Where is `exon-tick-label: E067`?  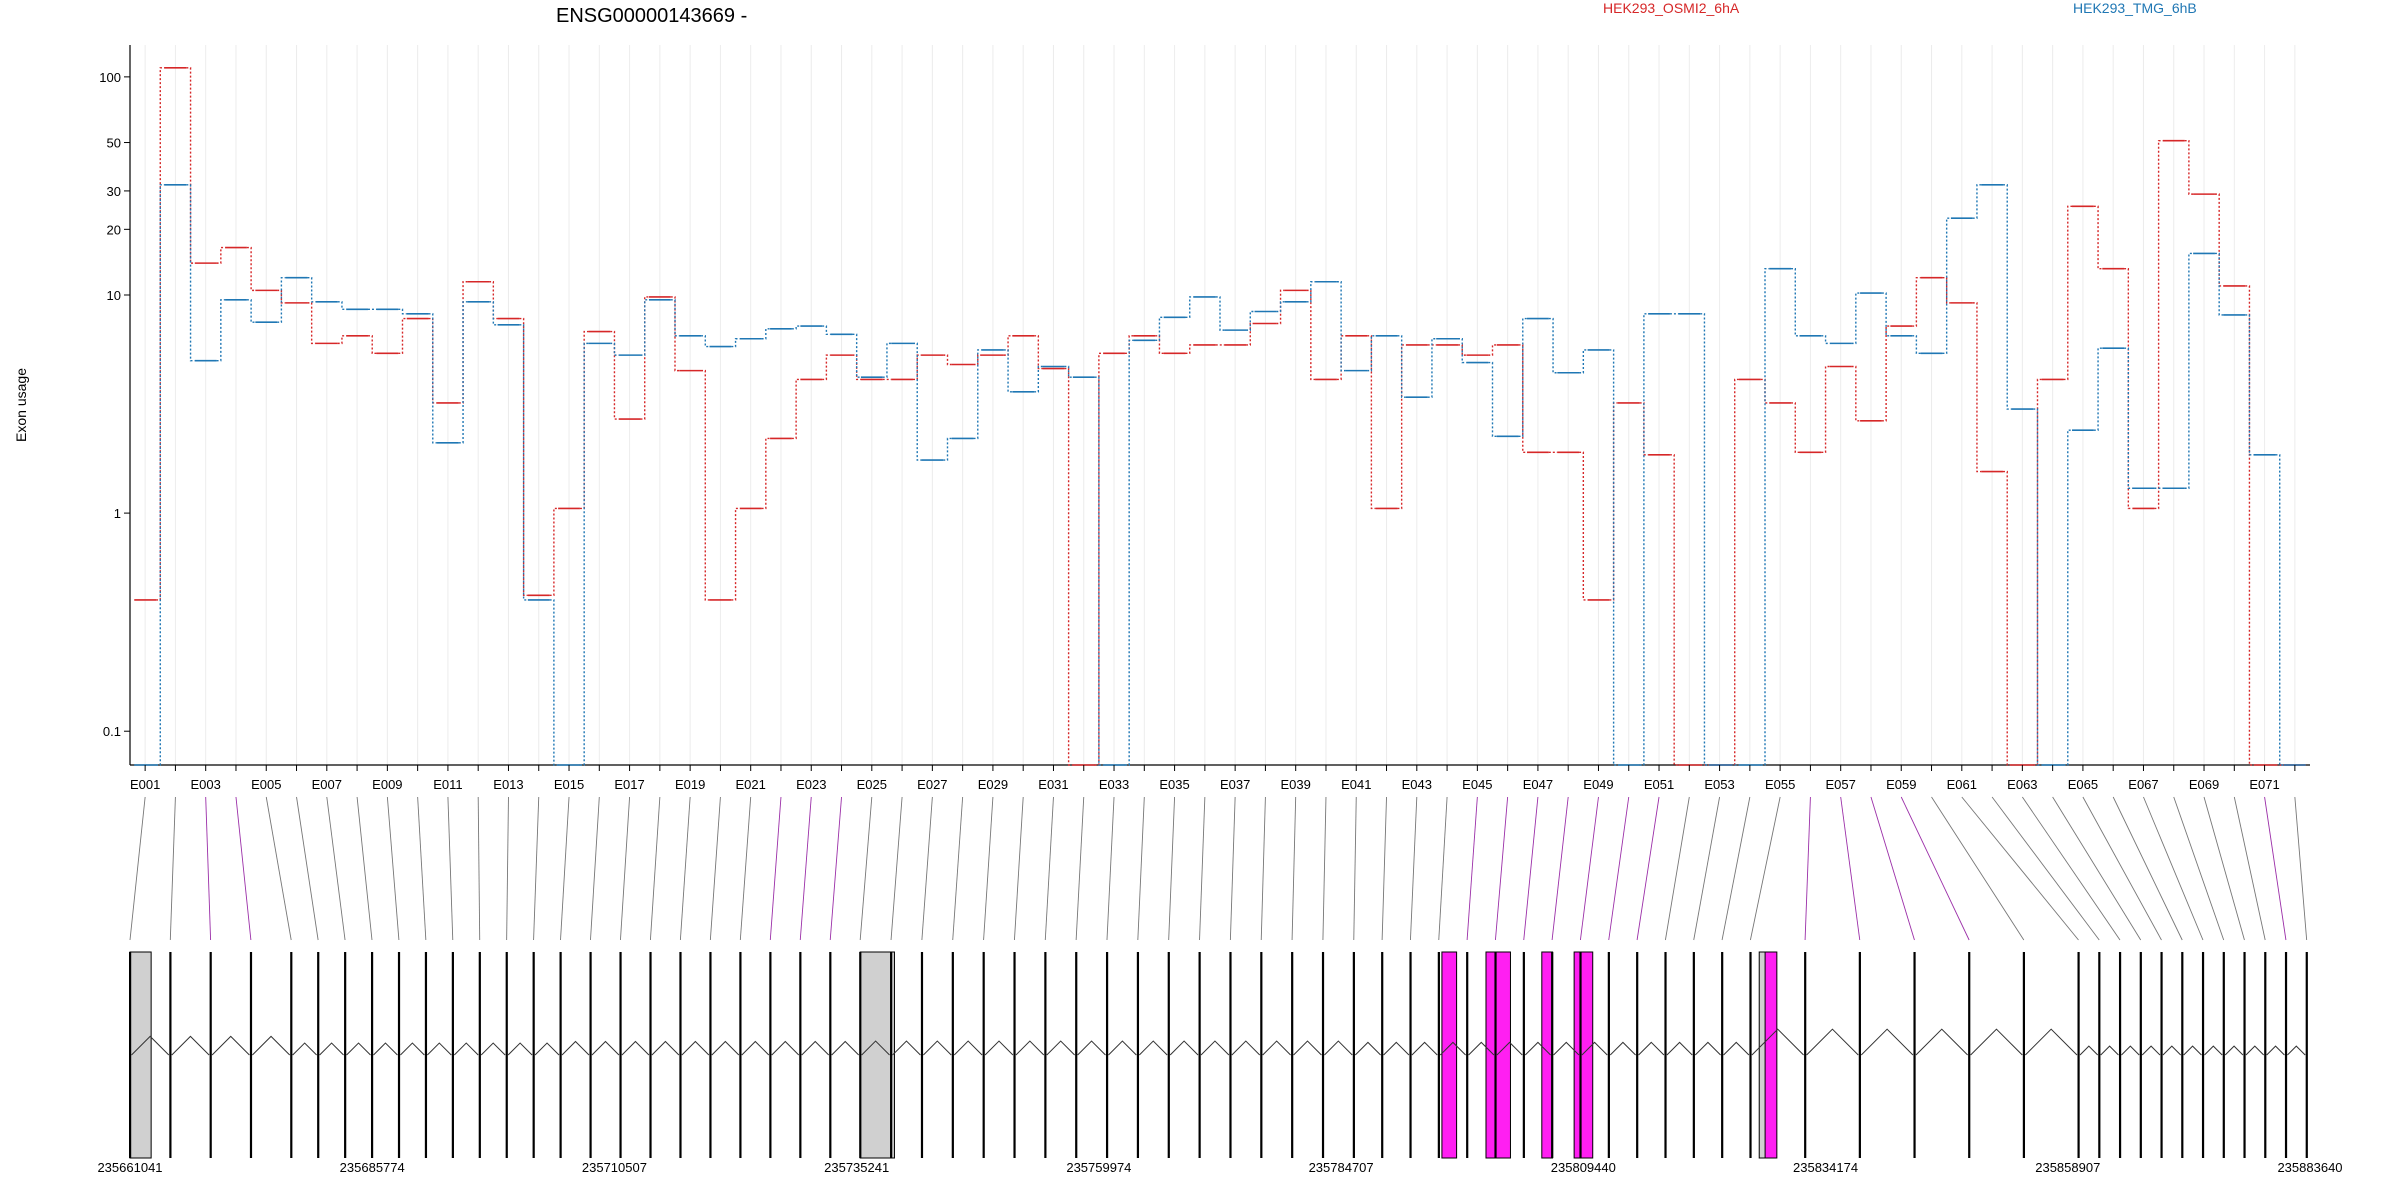 exon-tick-label: E067 is located at coordinates (2143, 784).